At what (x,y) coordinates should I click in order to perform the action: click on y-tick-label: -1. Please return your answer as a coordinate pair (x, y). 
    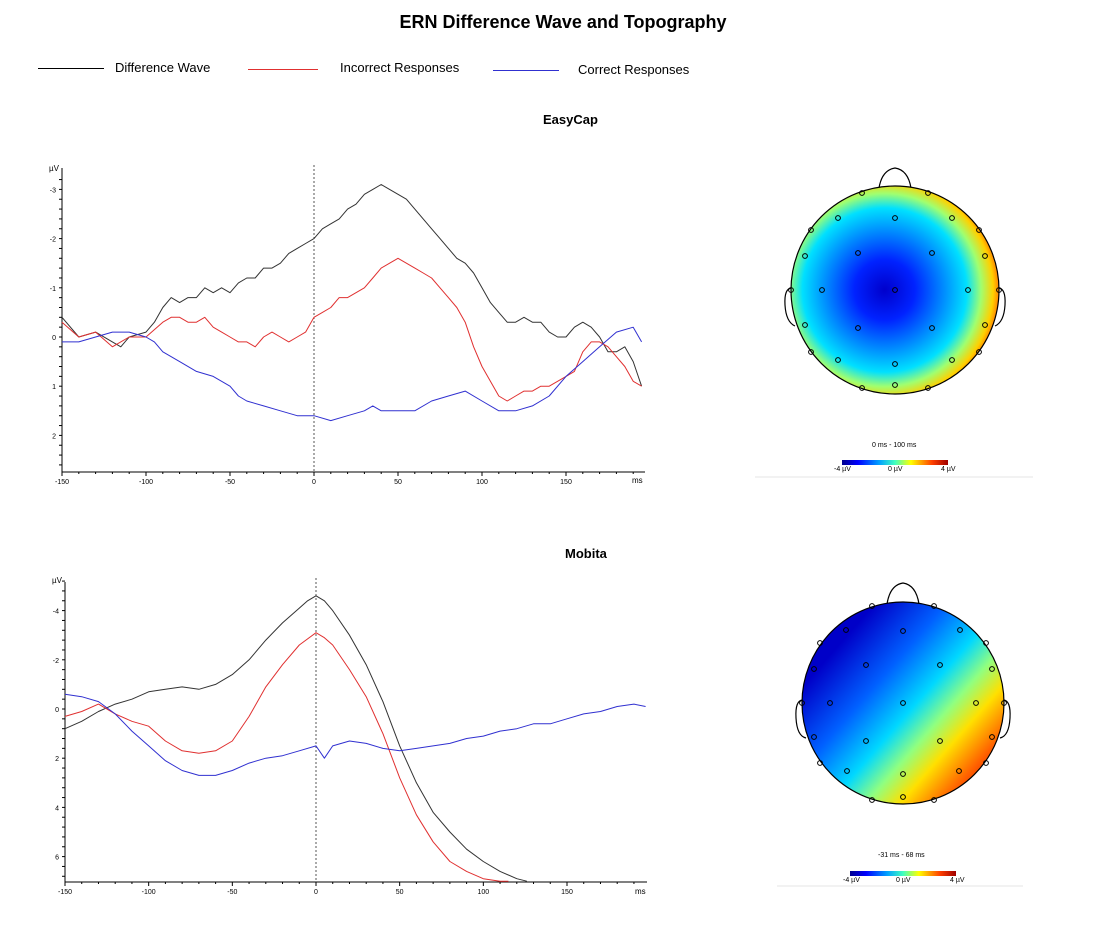
    Looking at the image, I should click on (53, 289).